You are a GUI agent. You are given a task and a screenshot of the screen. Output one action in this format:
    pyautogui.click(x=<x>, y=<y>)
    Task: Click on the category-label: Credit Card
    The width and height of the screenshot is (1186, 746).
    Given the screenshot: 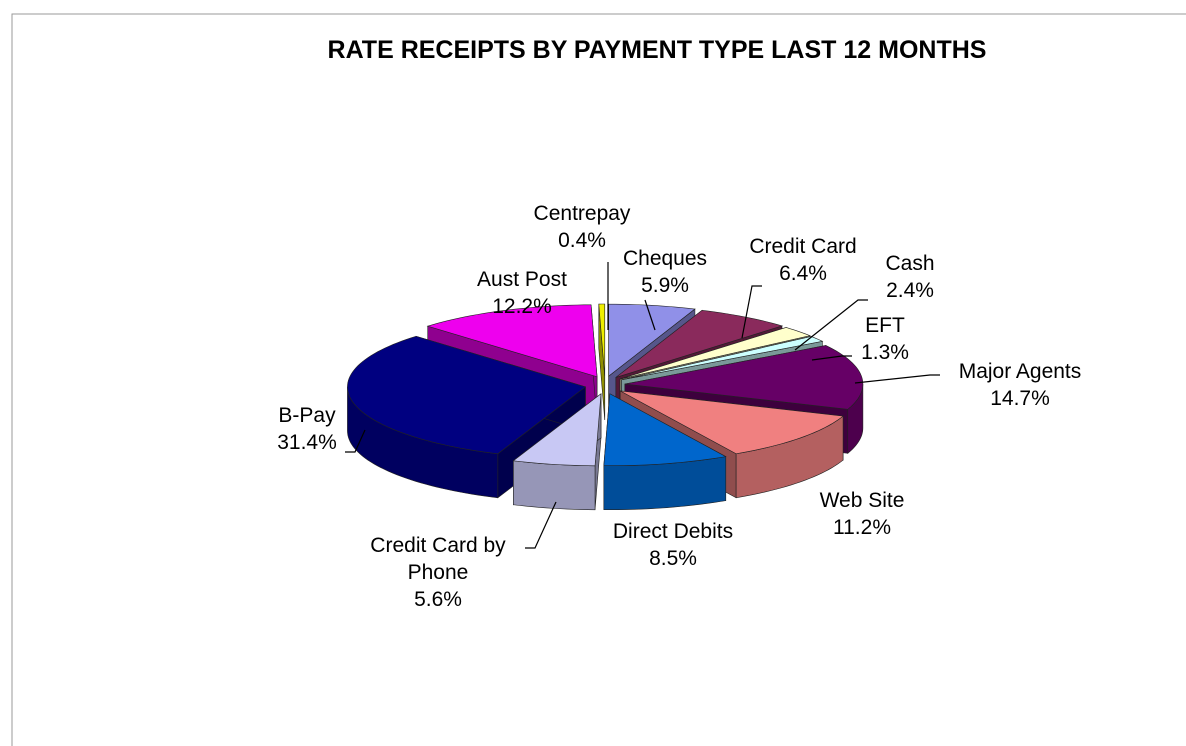 What is the action you would take?
    pyautogui.click(x=803, y=246)
    